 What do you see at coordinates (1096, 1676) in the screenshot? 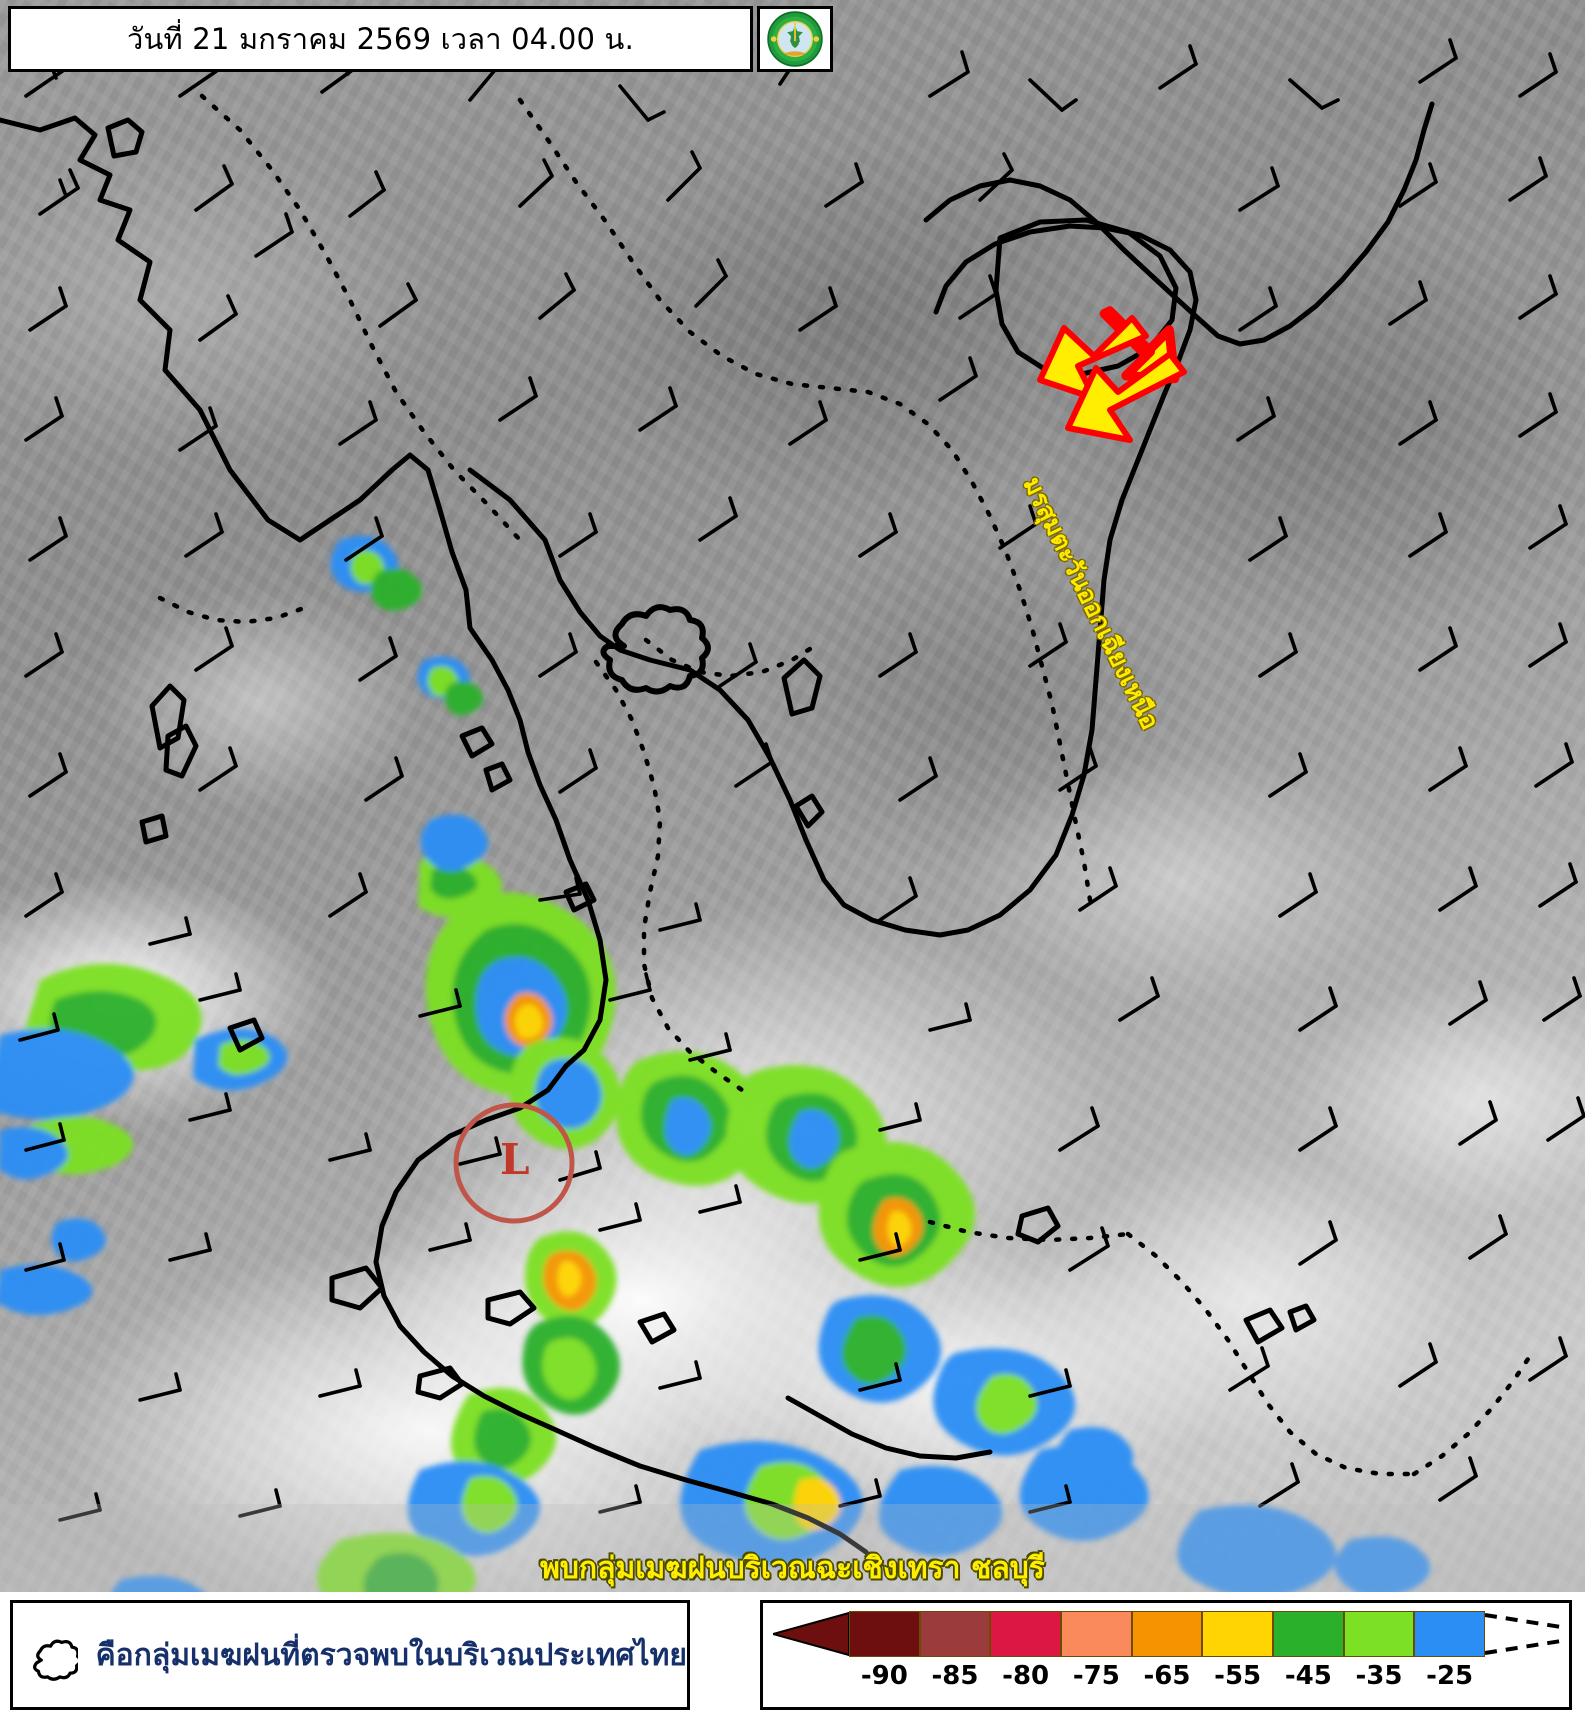
I see `colorbar-tick-label: -75` at bounding box center [1096, 1676].